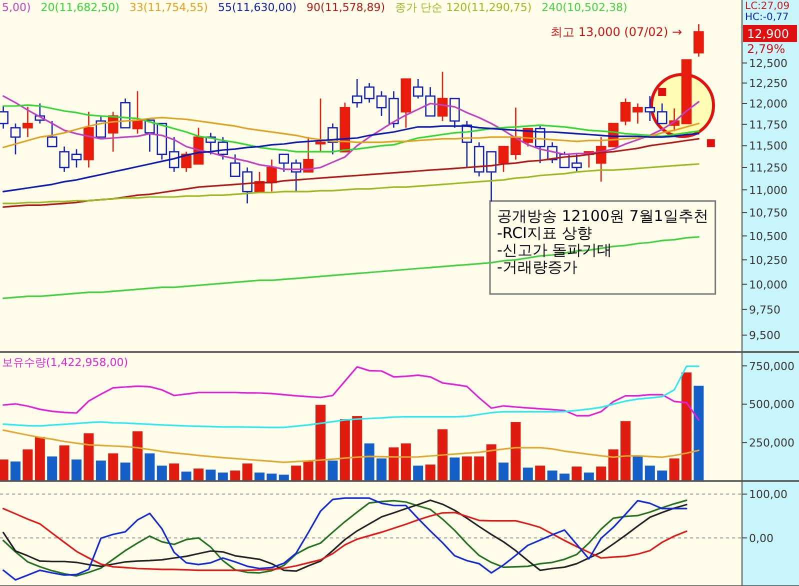 The image size is (799, 586). I want to click on y-tick-label: 9,750, so click(764, 309).